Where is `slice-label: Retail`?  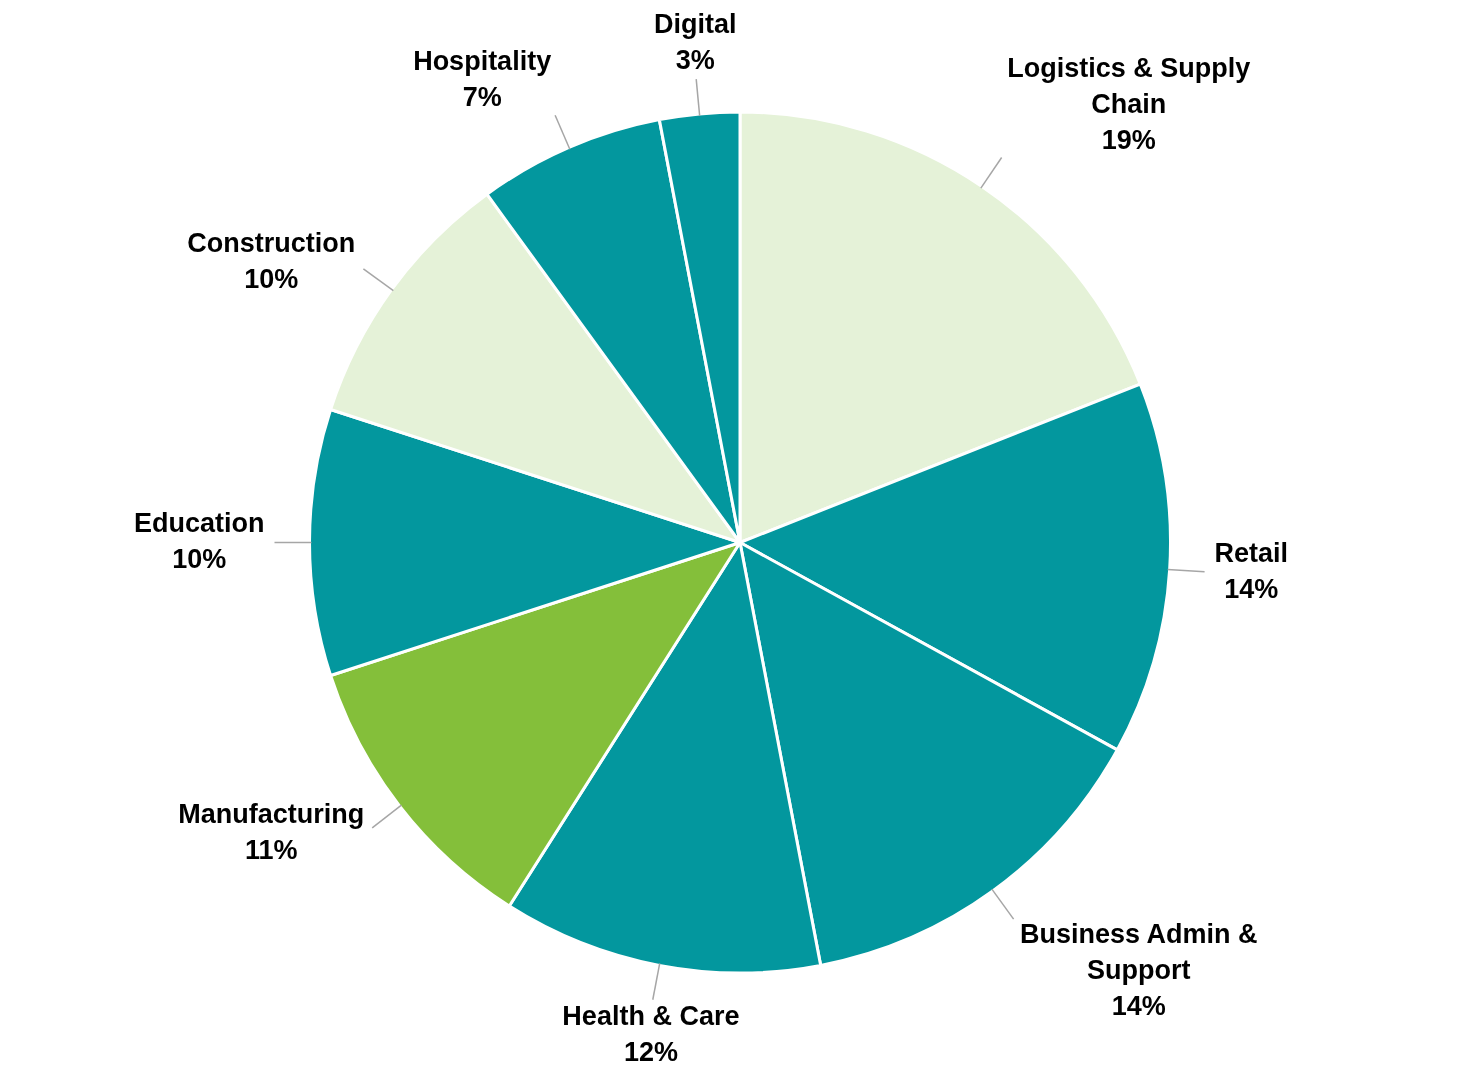 slice-label: Retail is located at coordinates (1251, 552).